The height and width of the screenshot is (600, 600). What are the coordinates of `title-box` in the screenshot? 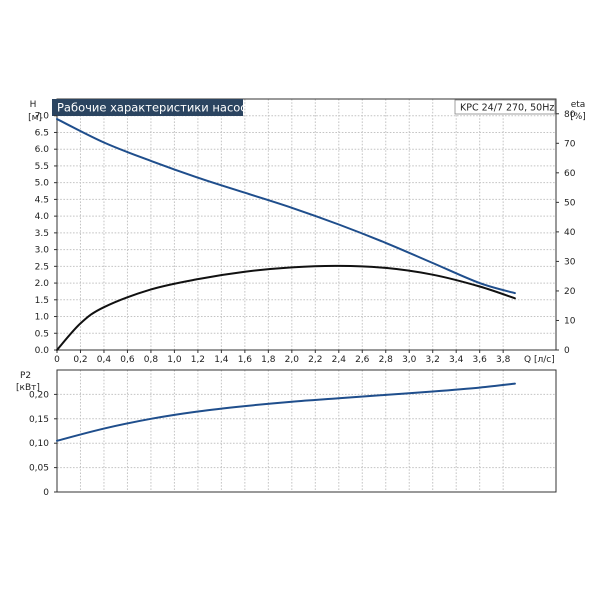 It's located at (147, 107).